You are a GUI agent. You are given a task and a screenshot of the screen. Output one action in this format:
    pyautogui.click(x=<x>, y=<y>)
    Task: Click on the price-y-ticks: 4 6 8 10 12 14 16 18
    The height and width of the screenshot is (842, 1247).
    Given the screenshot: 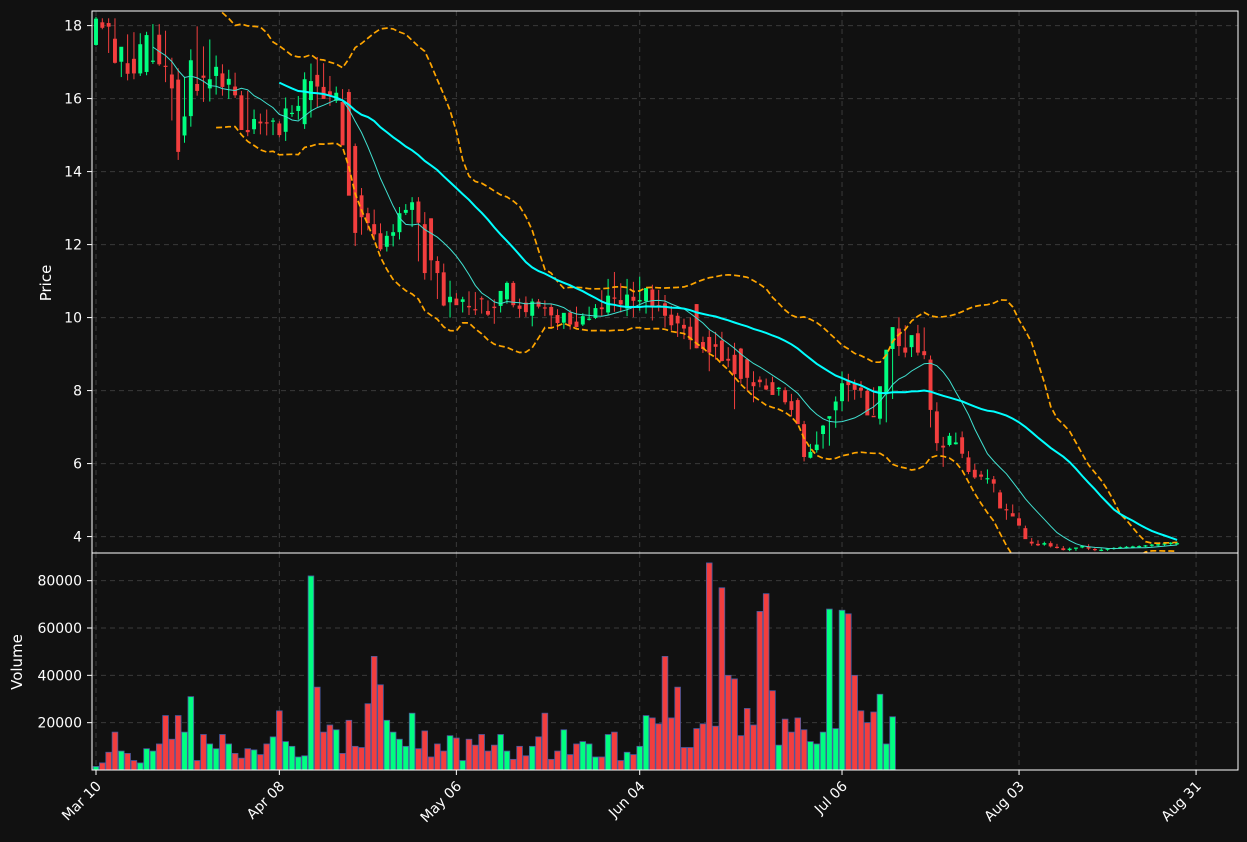 What is the action you would take?
    pyautogui.click(x=78, y=282)
    